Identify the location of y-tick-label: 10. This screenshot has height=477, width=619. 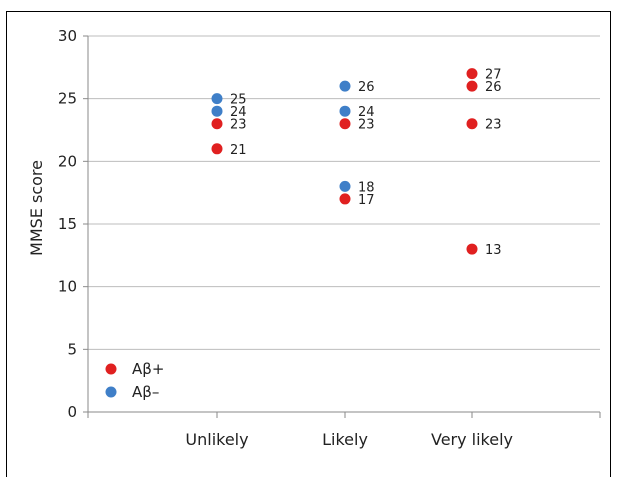
(67, 287).